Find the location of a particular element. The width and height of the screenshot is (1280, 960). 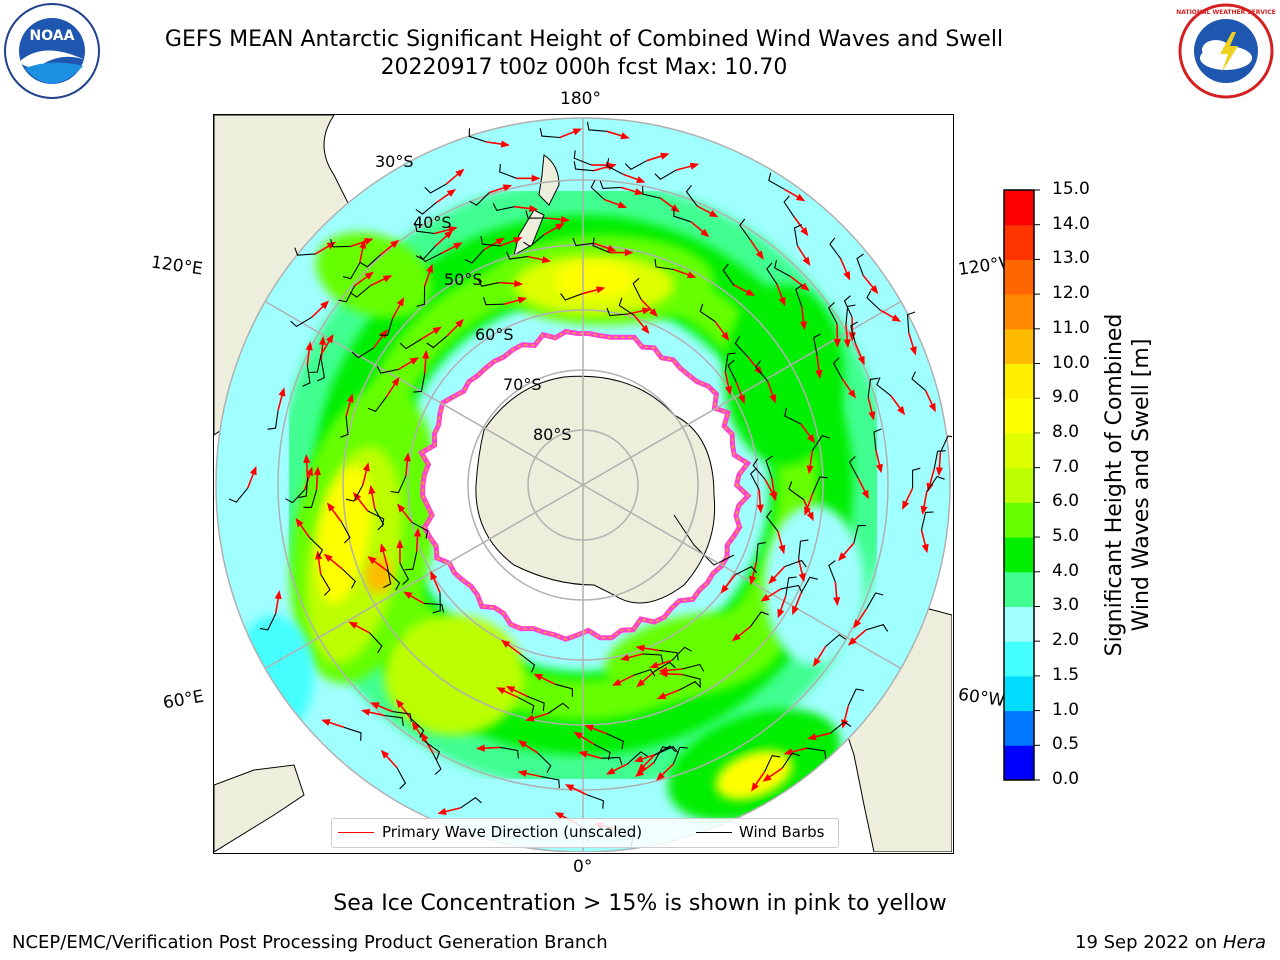

meridian-line is located at coordinates (424, 577).